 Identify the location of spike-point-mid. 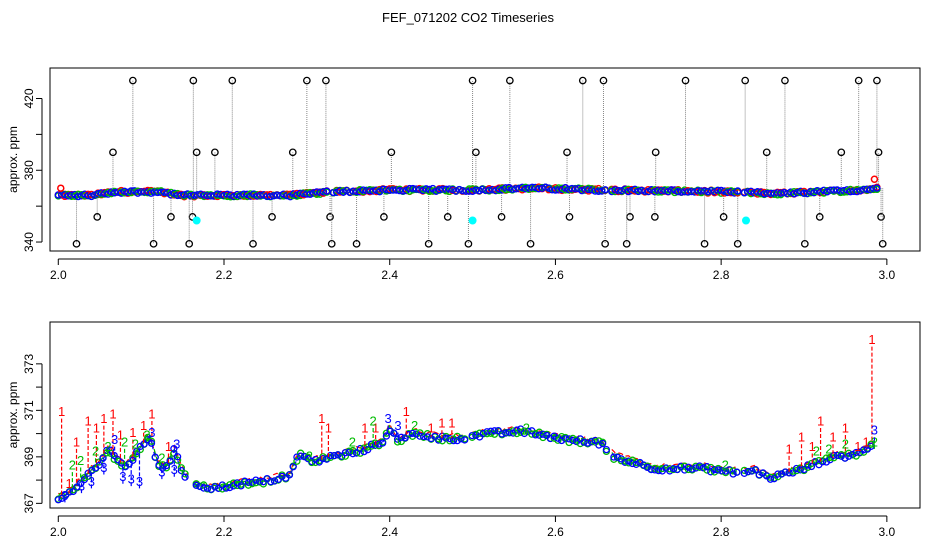
(196, 152).